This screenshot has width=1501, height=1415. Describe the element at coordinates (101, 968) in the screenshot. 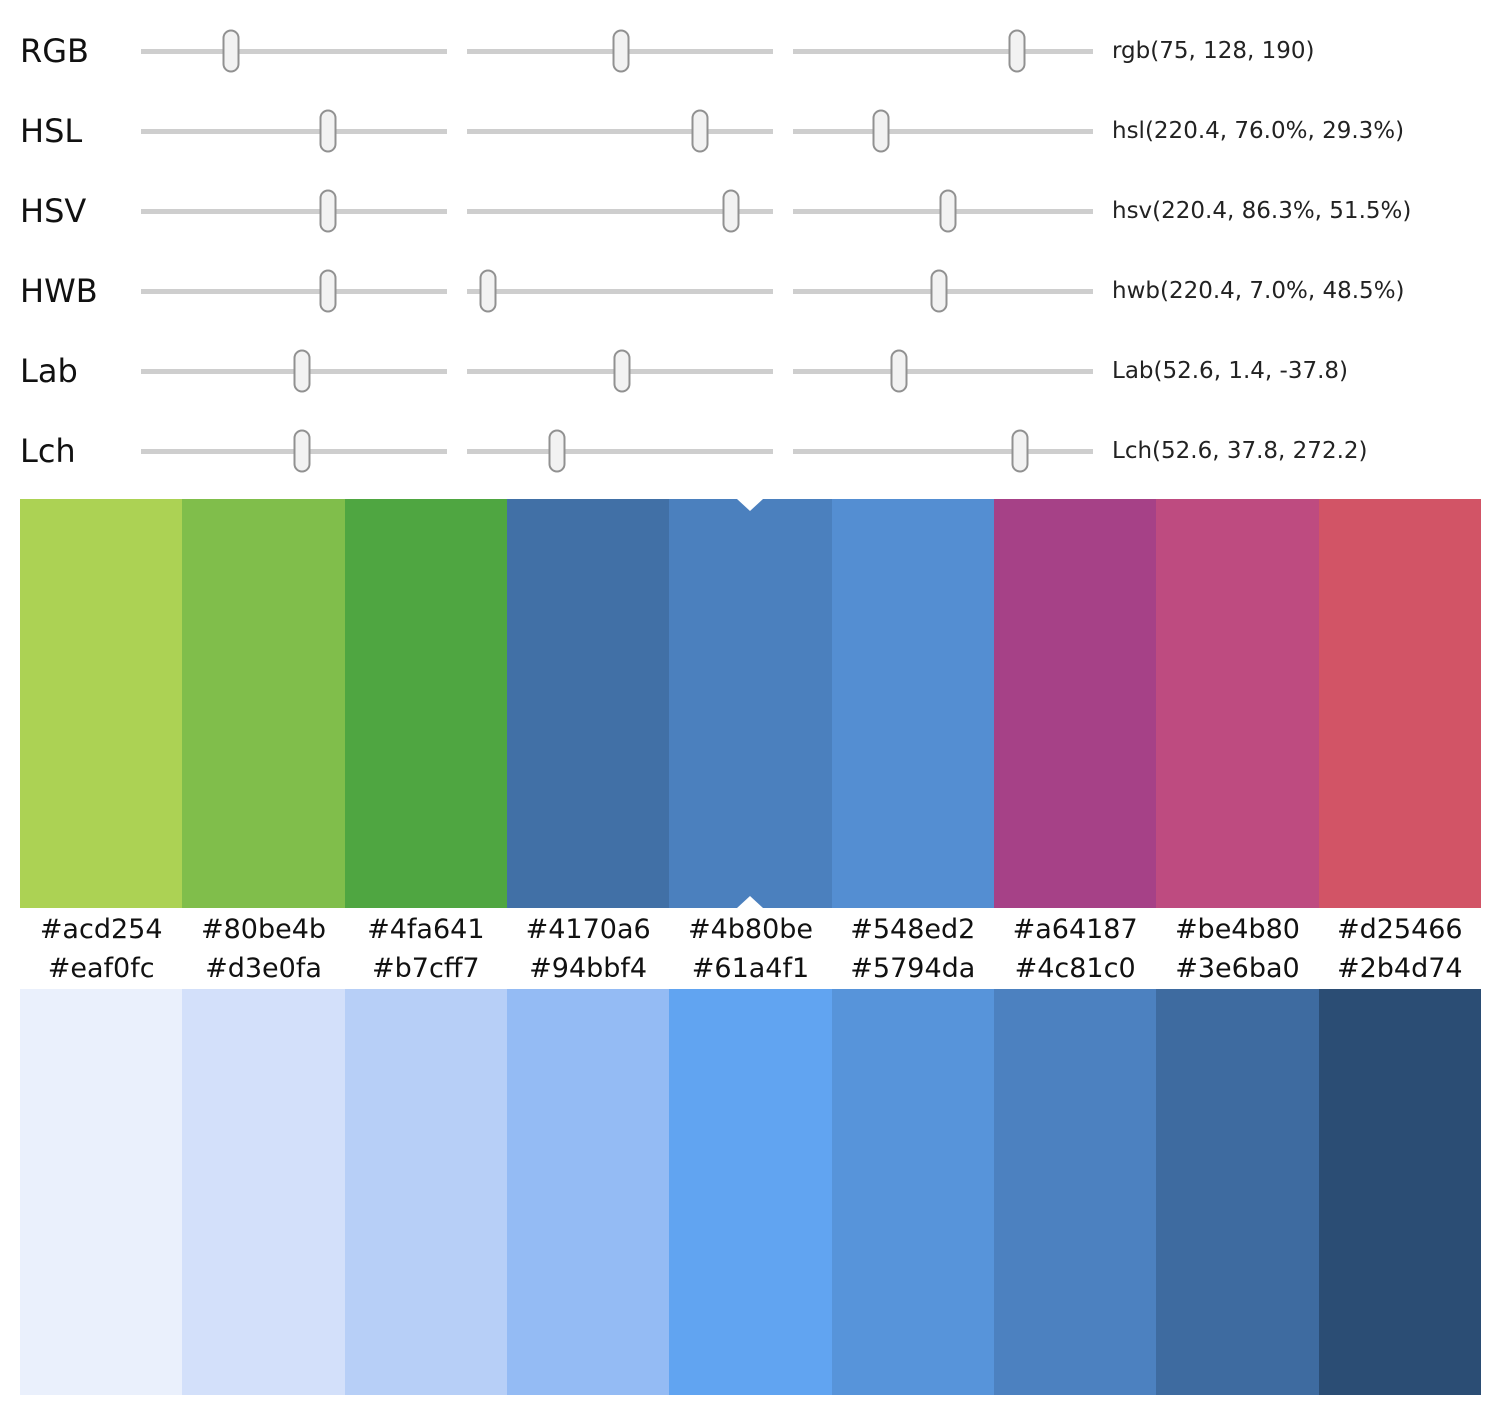

I see `scale-hex-label: #eaf0fc` at that location.